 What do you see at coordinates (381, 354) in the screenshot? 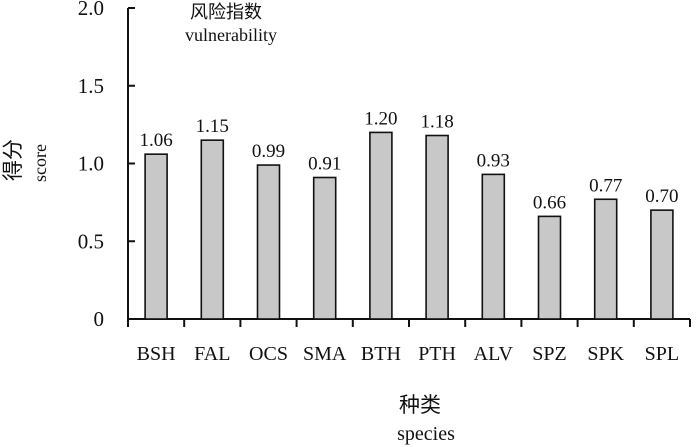
I see `x-tick-label-bth: BTH` at bounding box center [381, 354].